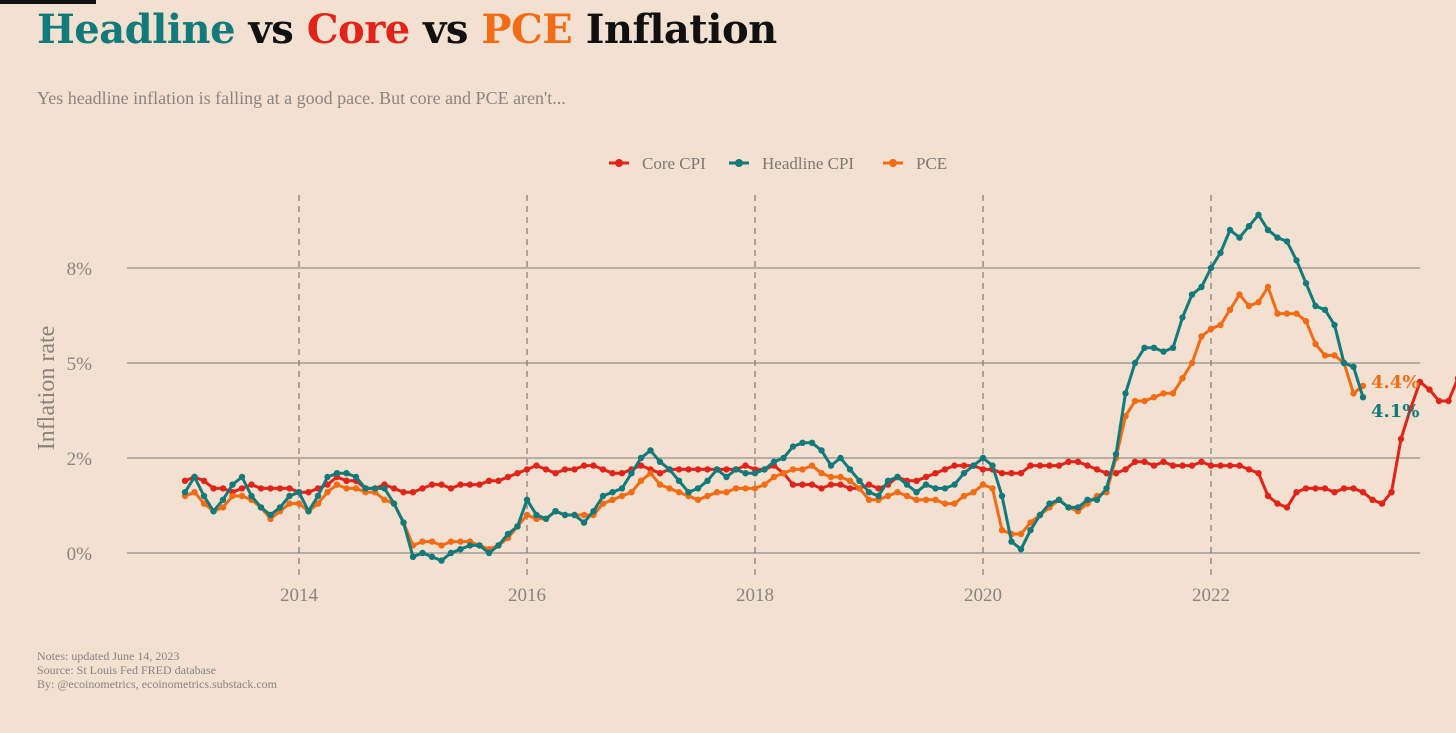 The image size is (1456, 733). I want to click on top-accent-bar, so click(48, 2).